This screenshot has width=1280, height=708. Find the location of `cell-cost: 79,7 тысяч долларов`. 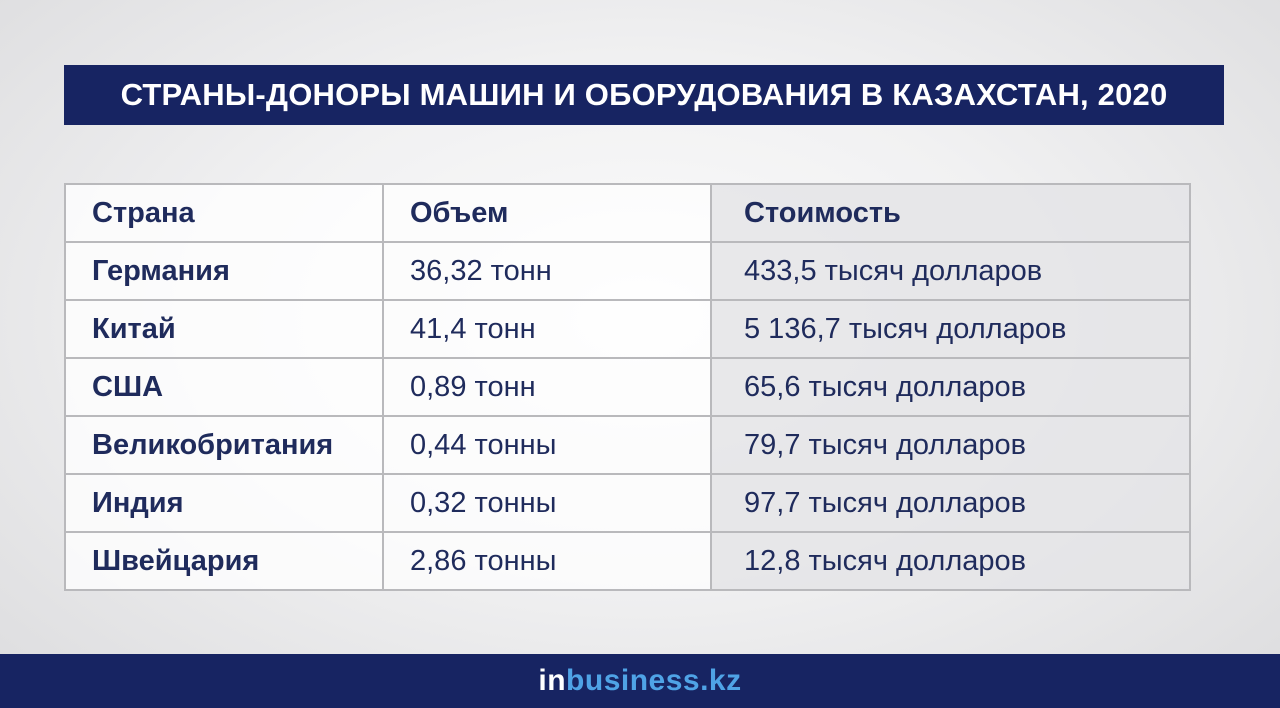

cell-cost: 79,7 тысяч долларов is located at coordinates (950, 445).